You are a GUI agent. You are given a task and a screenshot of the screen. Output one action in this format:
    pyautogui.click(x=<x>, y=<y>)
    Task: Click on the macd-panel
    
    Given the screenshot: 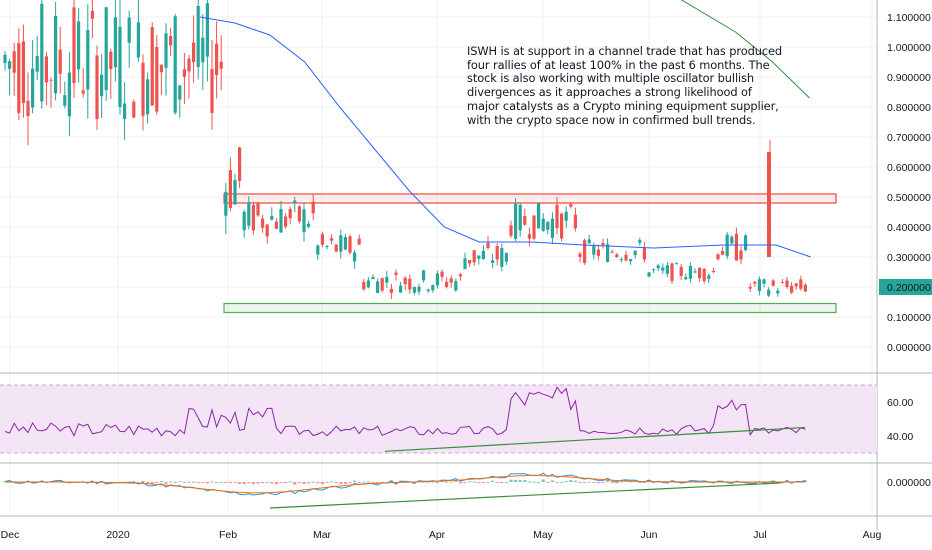 What is the action you would take?
    pyautogui.click(x=405, y=490)
    